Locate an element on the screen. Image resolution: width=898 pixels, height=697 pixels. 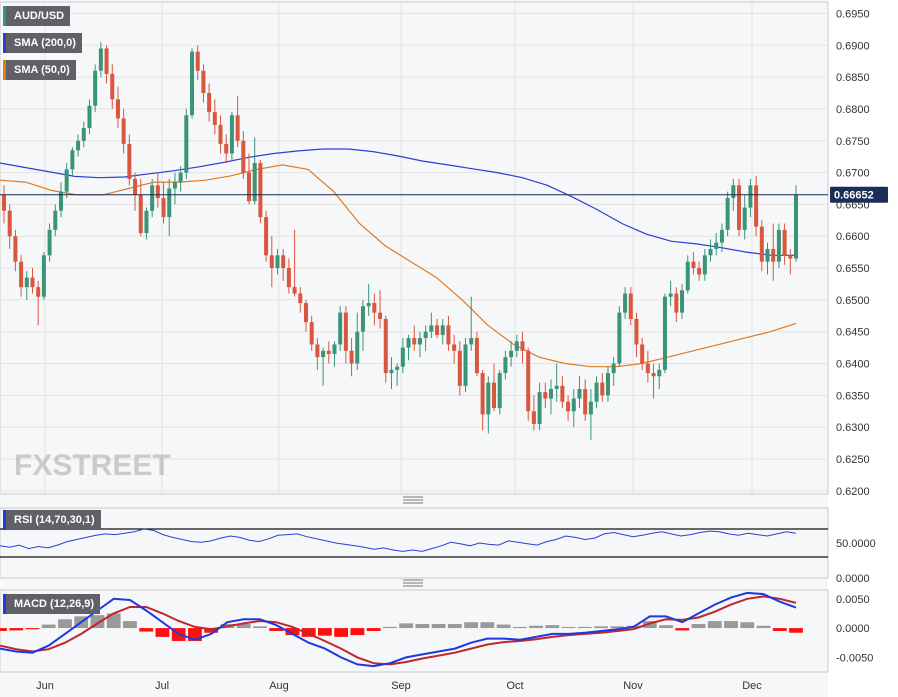
macd-tick-label: 0.0050 is located at coordinates (853, 600).